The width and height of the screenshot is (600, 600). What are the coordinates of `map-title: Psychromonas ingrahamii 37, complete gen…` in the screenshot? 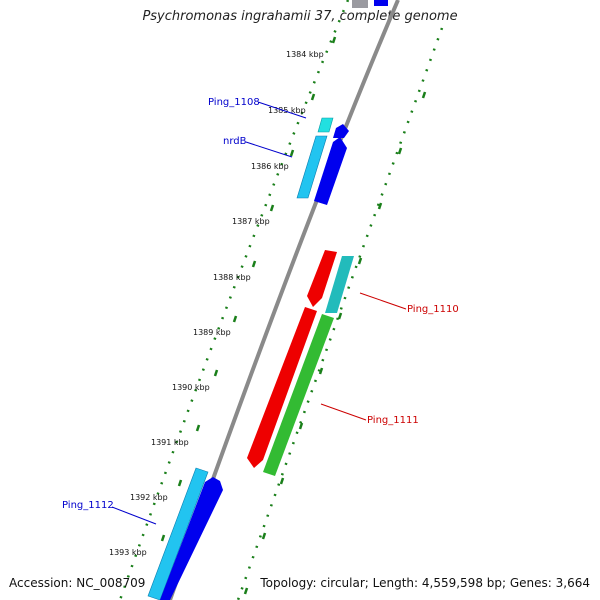 It's located at (300, 16).